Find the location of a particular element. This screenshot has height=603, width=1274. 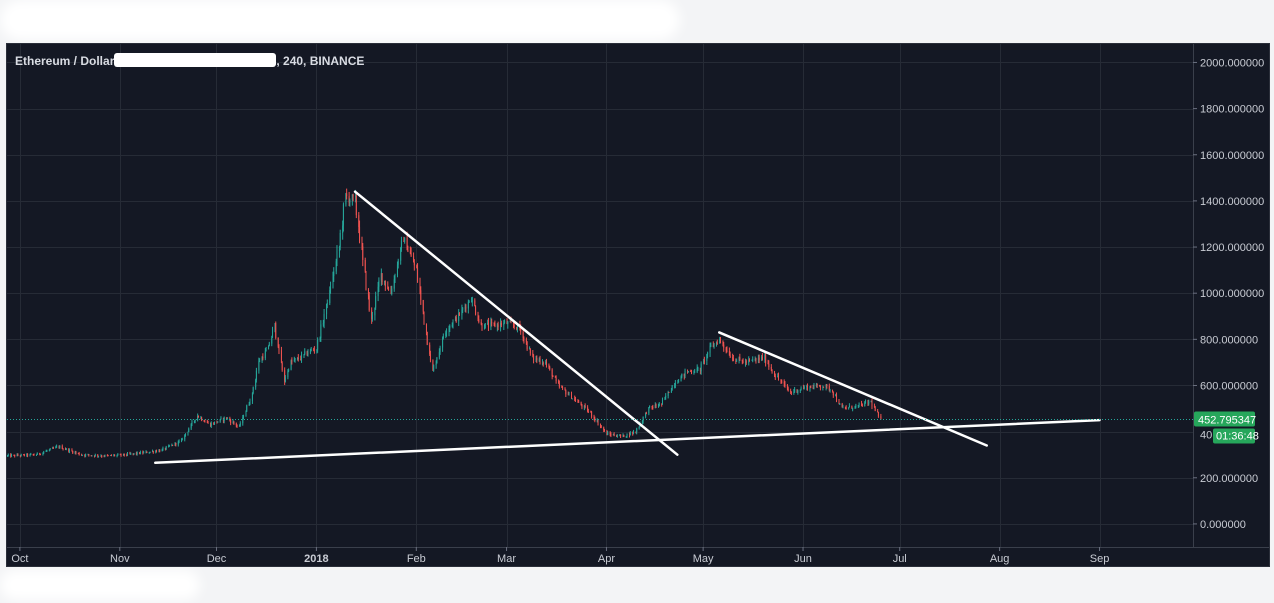

time-axis: Oct Nov Dec 2018 Feb Mar Apr May Jun Jul Aug Sep is located at coordinates (560, 556).